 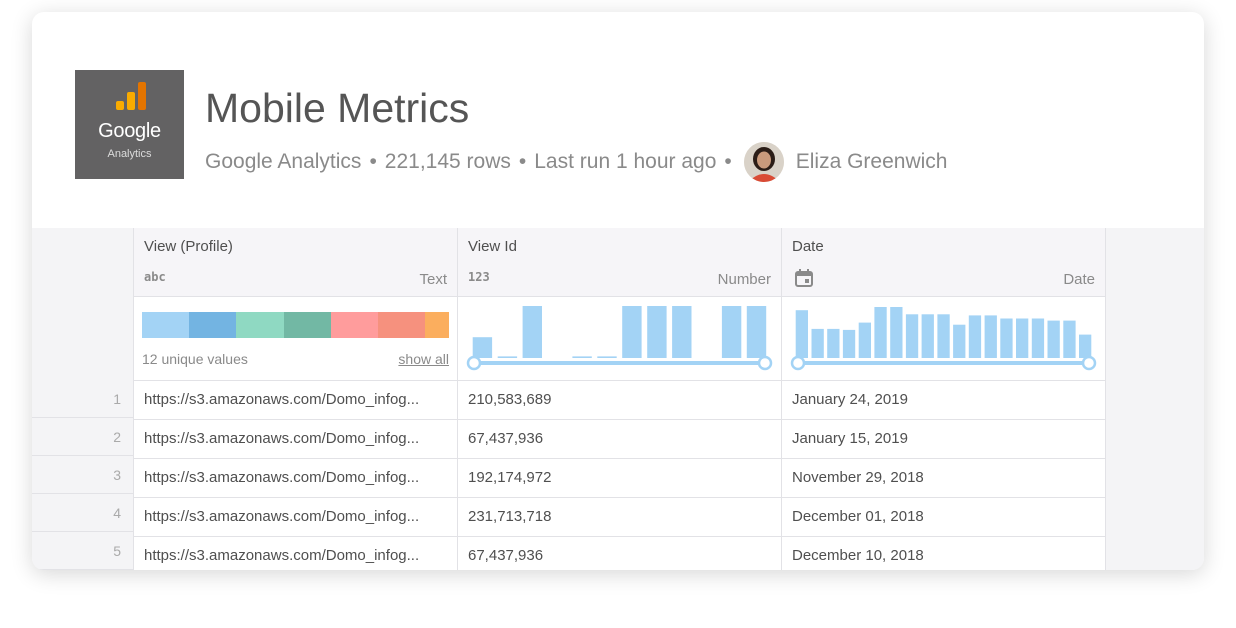 What do you see at coordinates (129, 154) in the screenshot?
I see `logo-subtitle: Analytics` at bounding box center [129, 154].